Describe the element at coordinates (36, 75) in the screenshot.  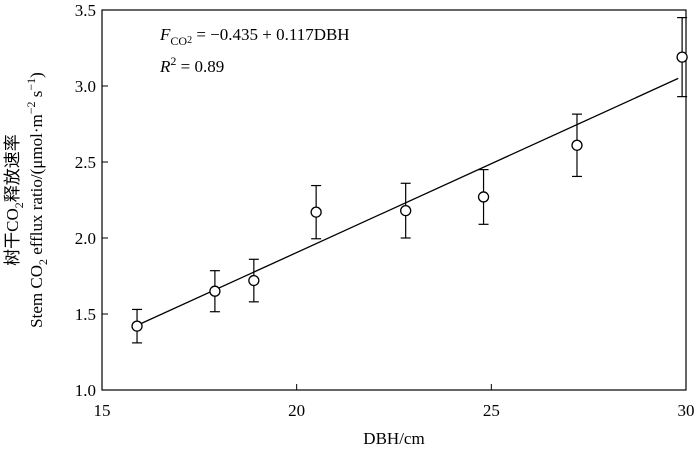
I see `y-axis-label-part: )` at that location.